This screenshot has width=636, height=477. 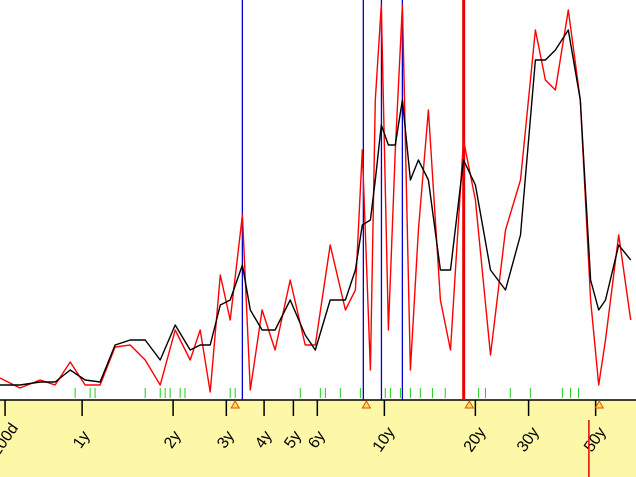 What do you see at coordinates (226, 440) in the screenshot?
I see `x-tick-label: 3y` at bounding box center [226, 440].